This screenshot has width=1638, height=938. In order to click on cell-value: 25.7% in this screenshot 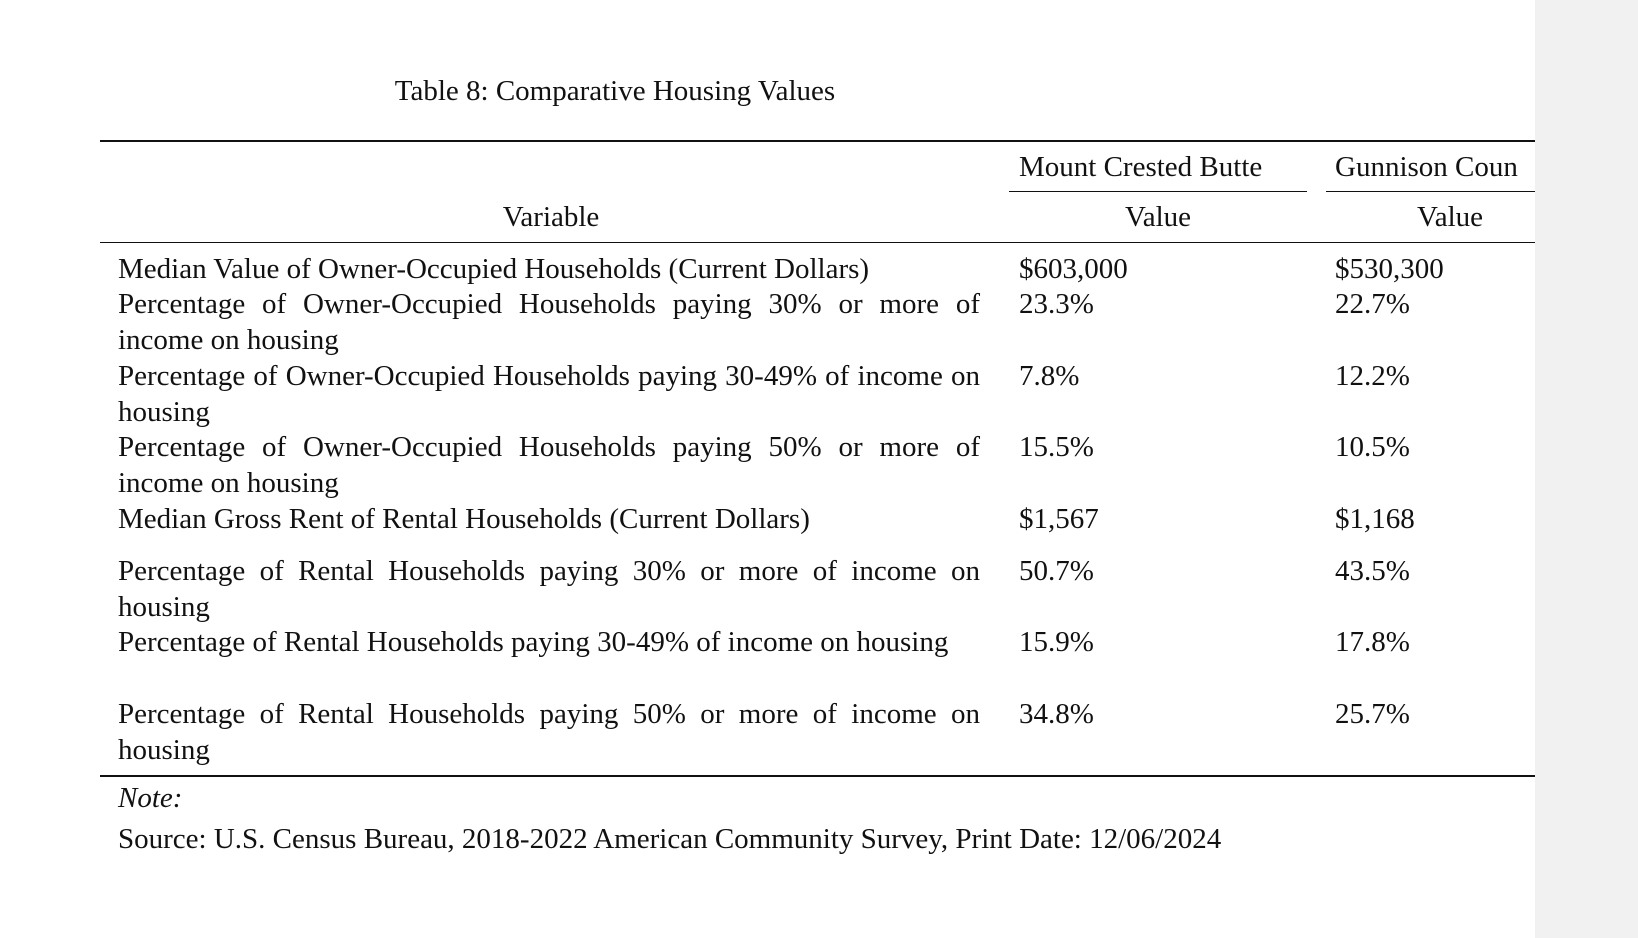, I will do `click(1372, 714)`.